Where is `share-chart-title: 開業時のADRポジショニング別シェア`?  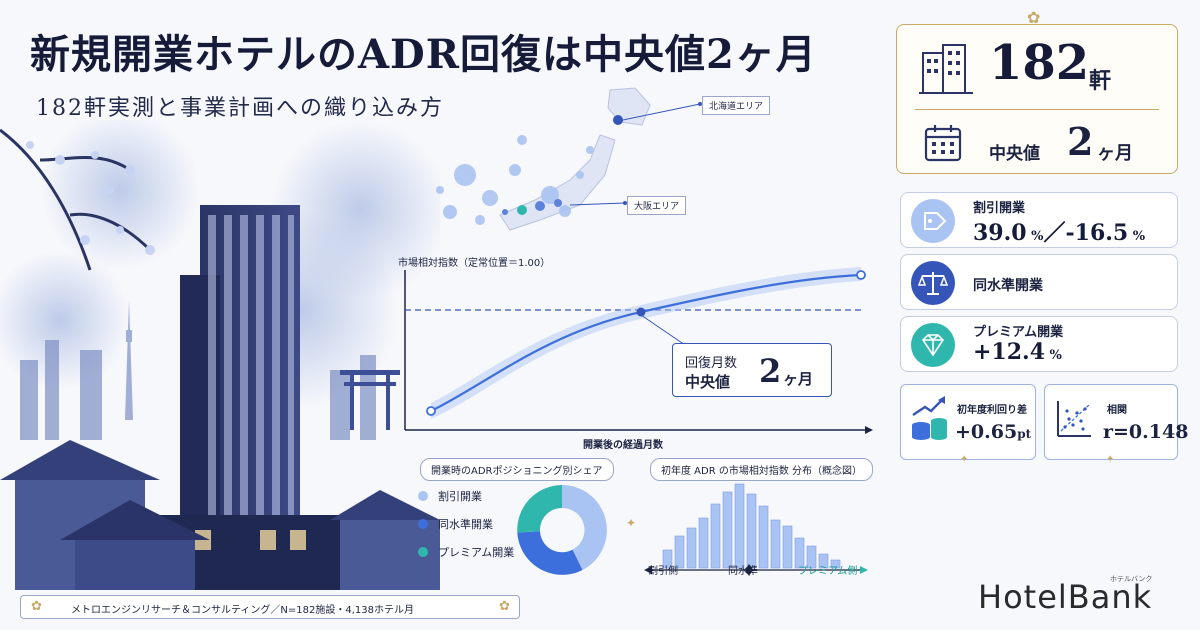 share-chart-title: 開業時のADRポジショニング別シェア is located at coordinates (517, 469).